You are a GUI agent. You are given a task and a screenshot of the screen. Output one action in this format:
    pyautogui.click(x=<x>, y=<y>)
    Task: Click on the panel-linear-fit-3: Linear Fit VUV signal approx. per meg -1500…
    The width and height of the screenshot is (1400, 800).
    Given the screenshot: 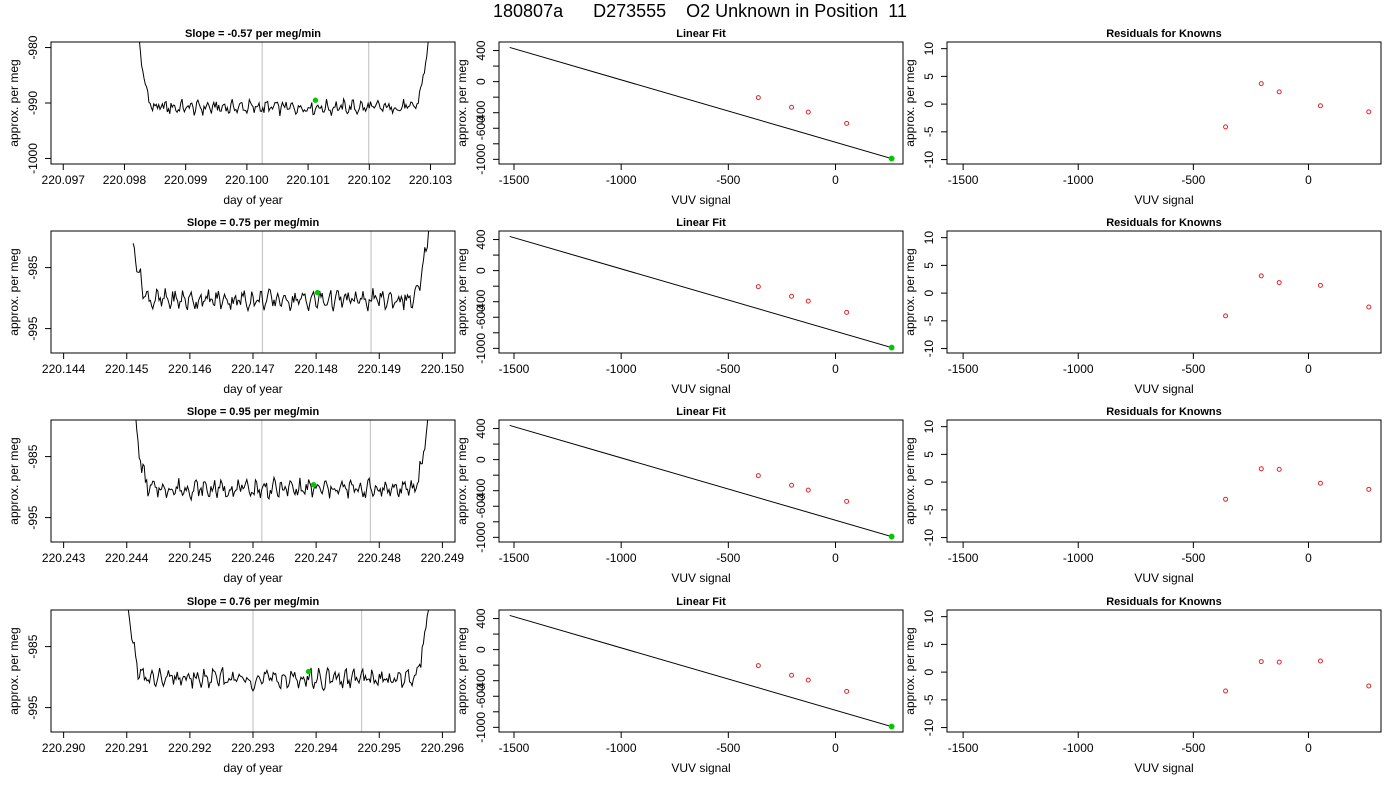 What is the action you would take?
    pyautogui.click(x=679, y=495)
    